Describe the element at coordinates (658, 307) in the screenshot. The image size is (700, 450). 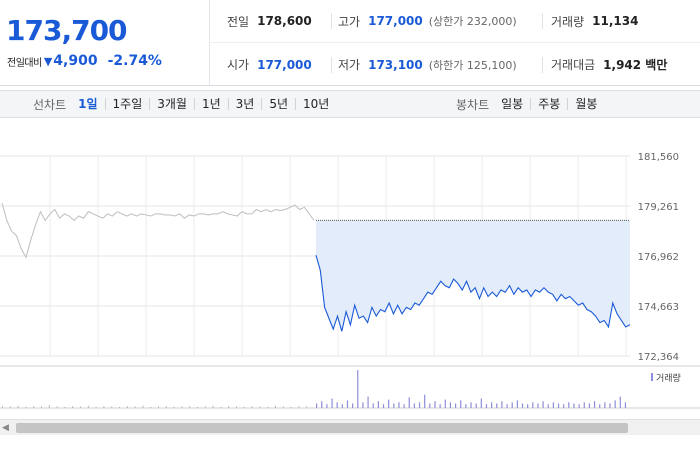
I see `y-axis-tick-label: 174,663` at that location.